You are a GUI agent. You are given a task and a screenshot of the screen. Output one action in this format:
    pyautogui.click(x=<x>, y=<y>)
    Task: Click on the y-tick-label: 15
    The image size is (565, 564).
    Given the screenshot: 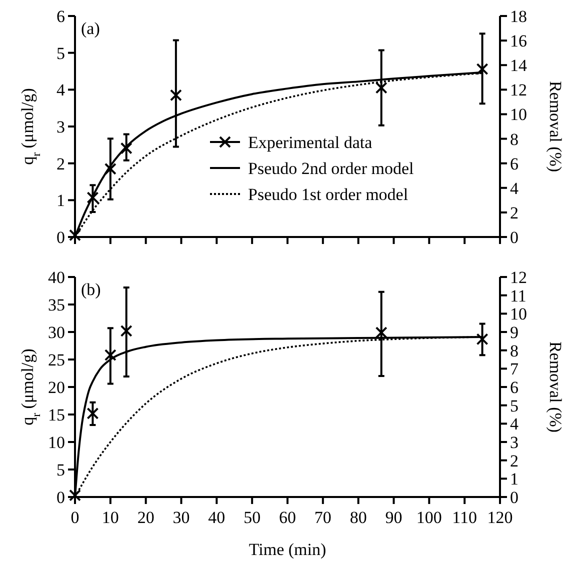 What is the action you would take?
    pyautogui.click(x=56, y=415)
    